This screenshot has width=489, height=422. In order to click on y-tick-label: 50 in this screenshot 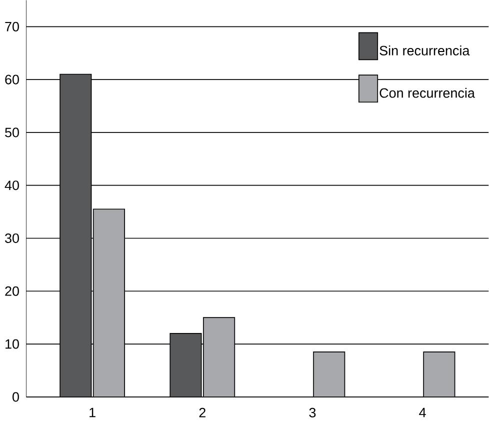, I will do `click(12, 133)`.